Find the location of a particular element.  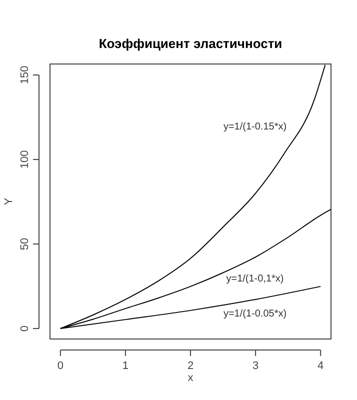

x-tick-label: 0 is located at coordinates (60, 366).